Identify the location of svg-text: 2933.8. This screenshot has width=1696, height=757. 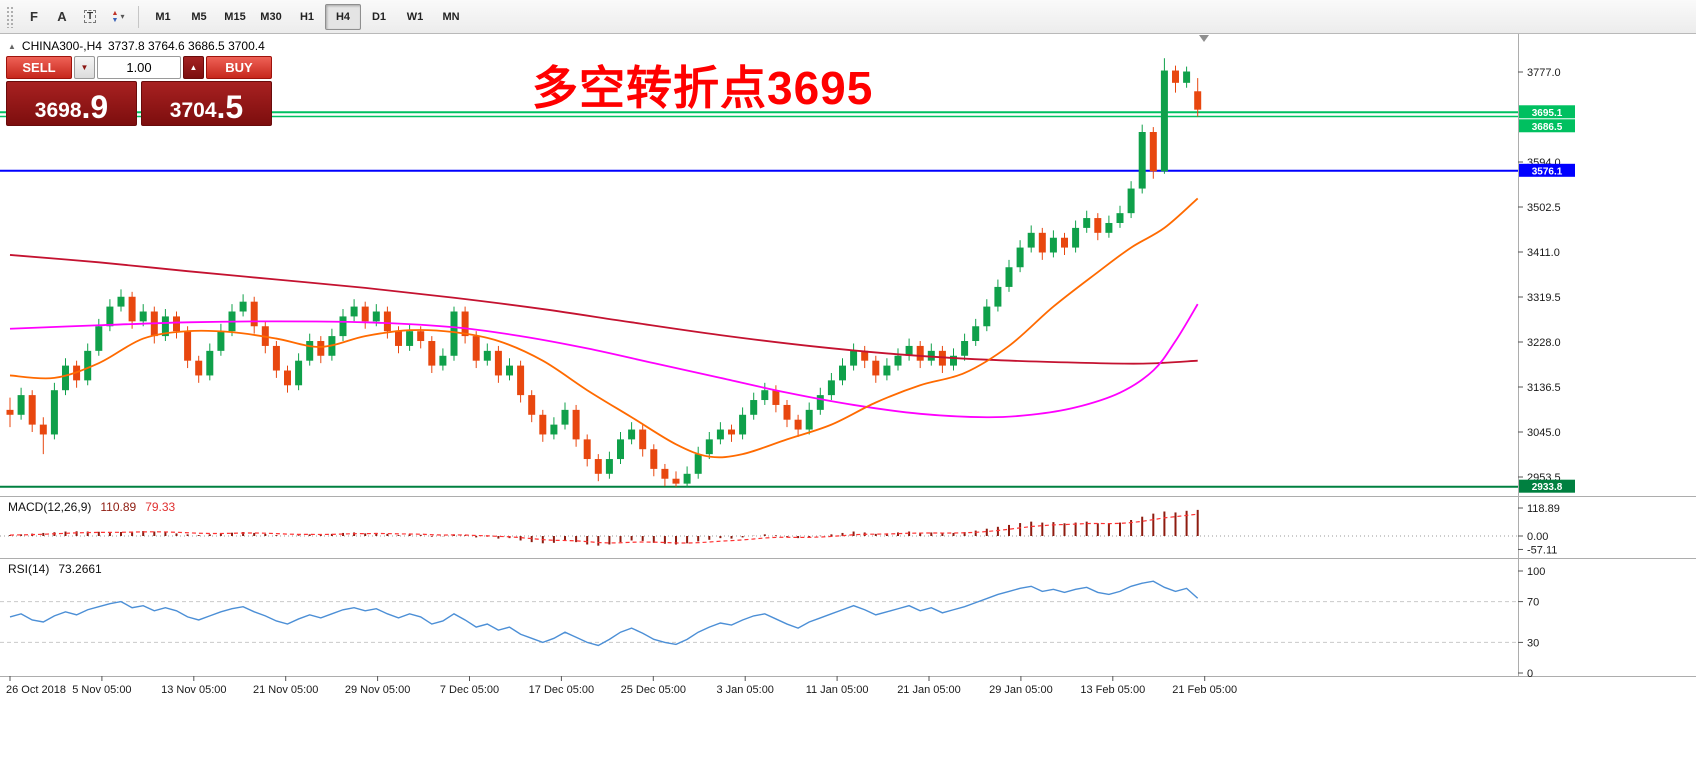
(1547, 487).